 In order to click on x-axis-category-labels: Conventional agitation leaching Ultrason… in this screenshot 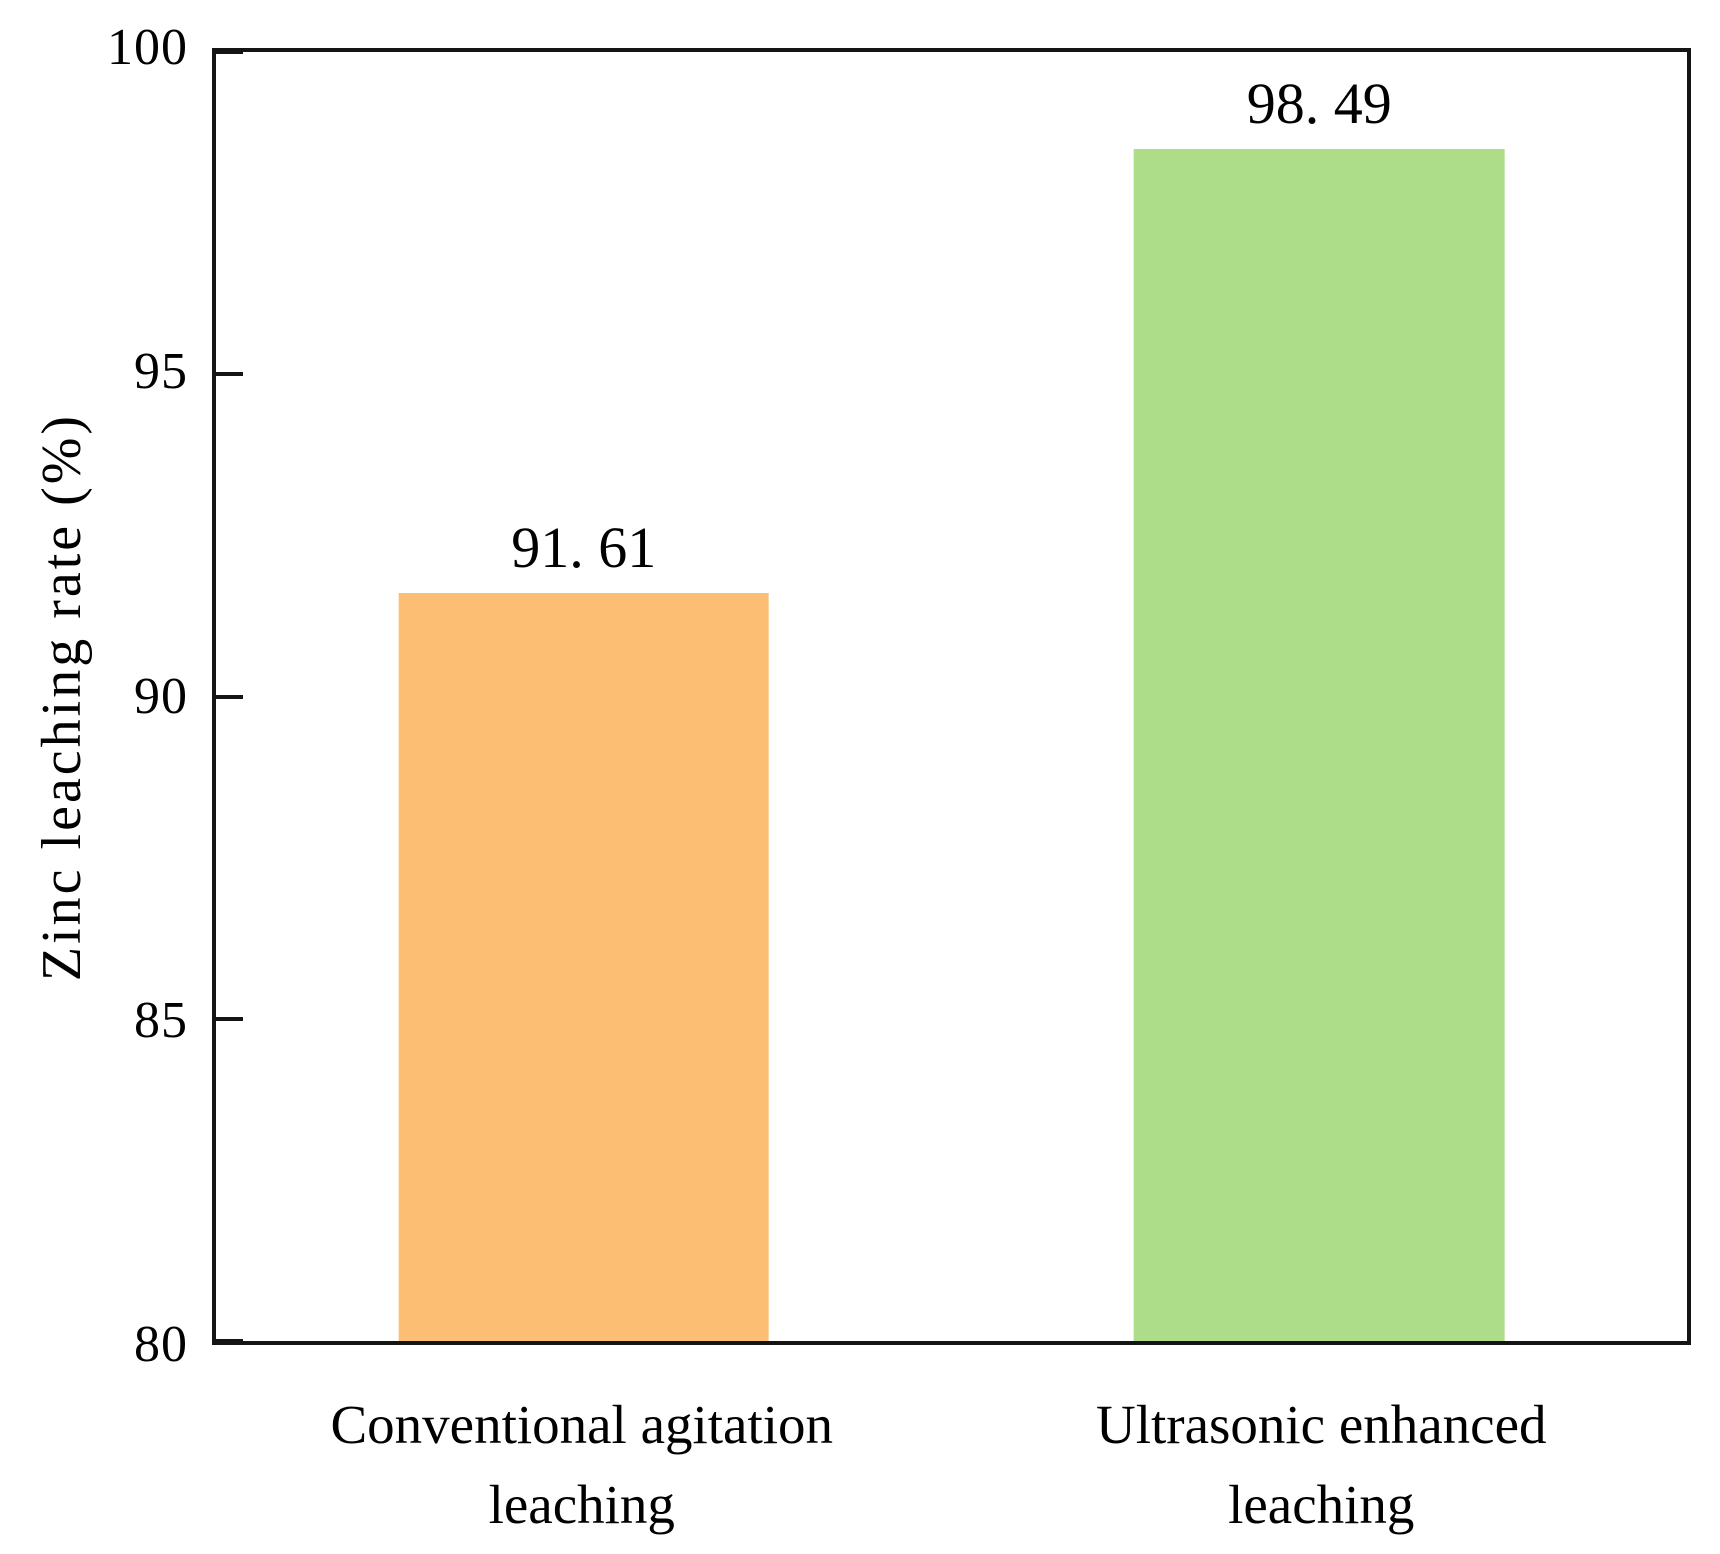, I will do `click(951, 1469)`.